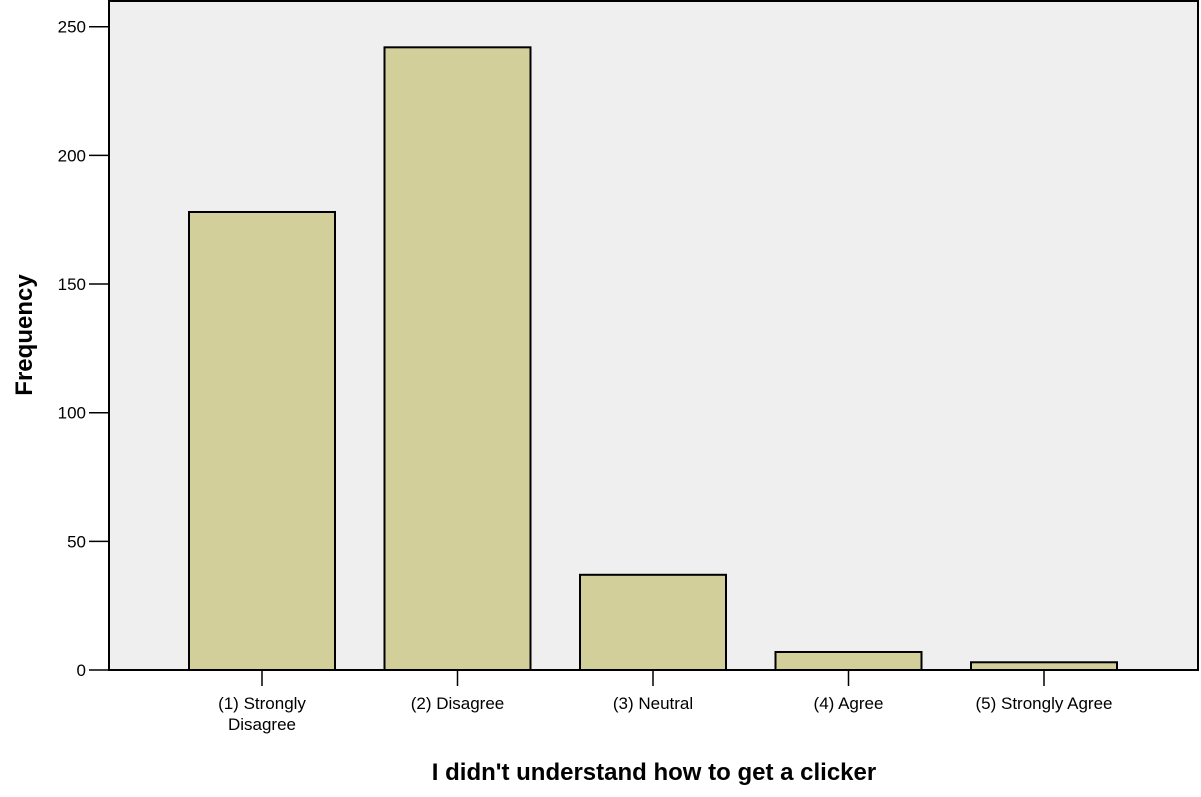 This screenshot has height=797, width=1201. Describe the element at coordinates (654, 772) in the screenshot. I see `x-axis-title: I didn't understand how to get a clicker` at that location.